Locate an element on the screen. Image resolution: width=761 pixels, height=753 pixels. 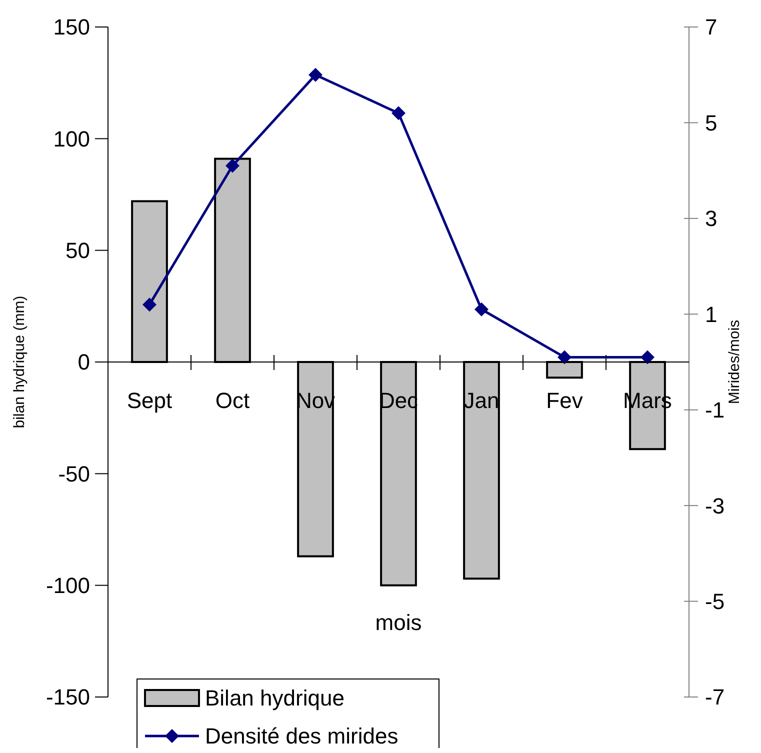
y-tick-label: -100 is located at coordinates (68, 585).